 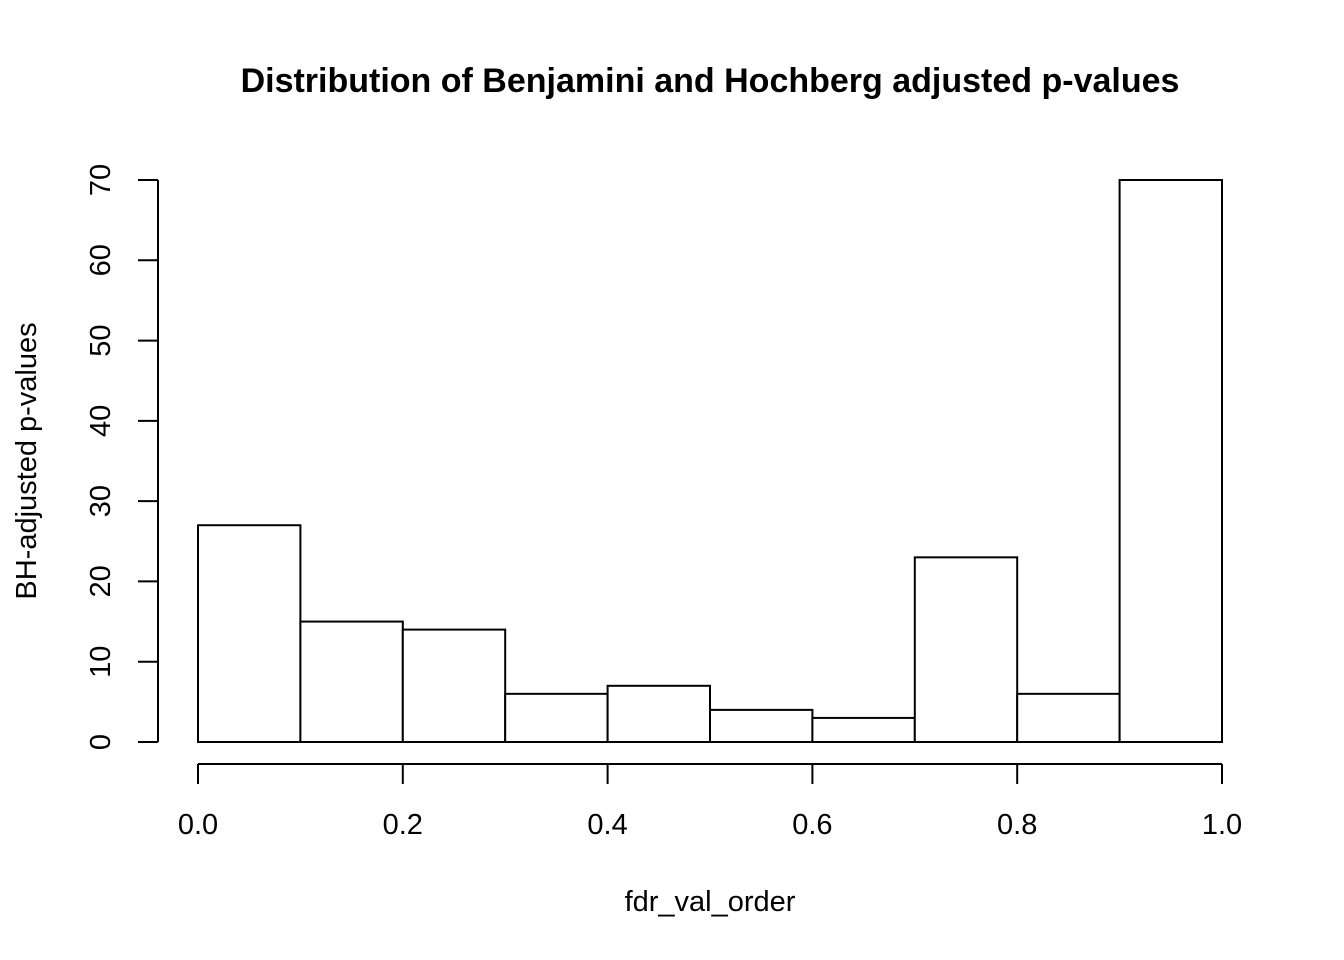 What do you see at coordinates (607, 825) in the screenshot?
I see `x-tick-label-2: 0.4` at bounding box center [607, 825].